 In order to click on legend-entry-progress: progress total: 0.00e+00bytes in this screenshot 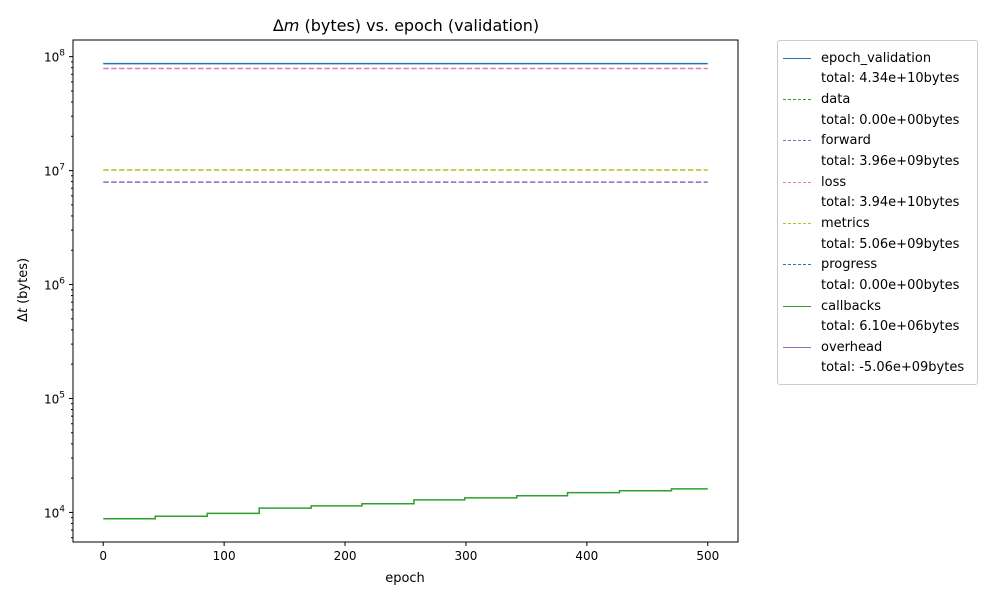, I will do `click(877, 274)`.